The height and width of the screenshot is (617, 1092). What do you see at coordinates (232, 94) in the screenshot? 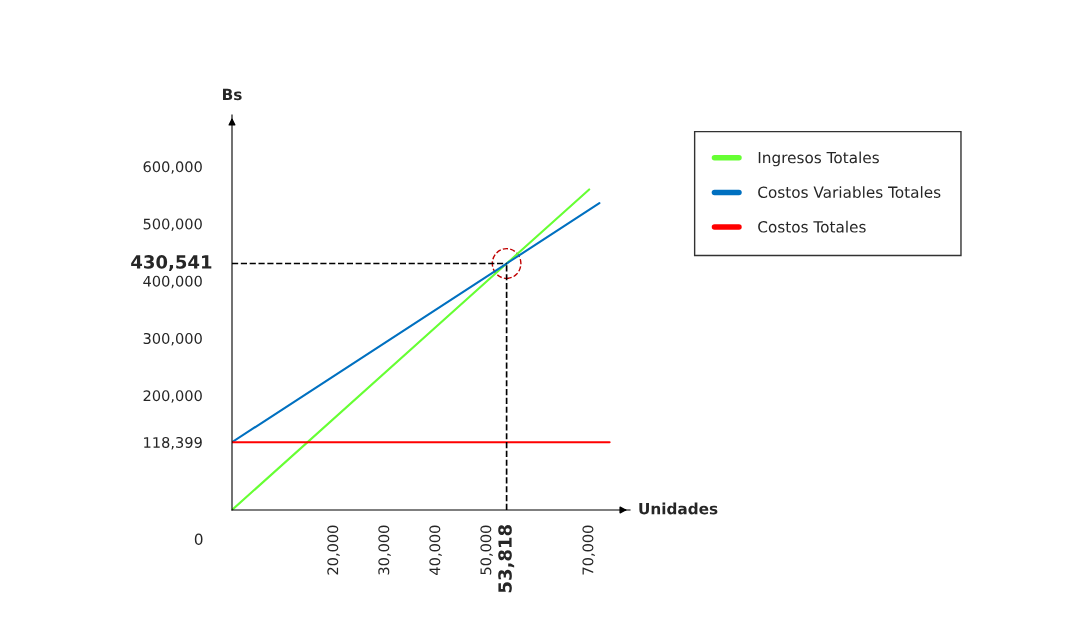
I see `y-axis-title: Bs` at bounding box center [232, 94].